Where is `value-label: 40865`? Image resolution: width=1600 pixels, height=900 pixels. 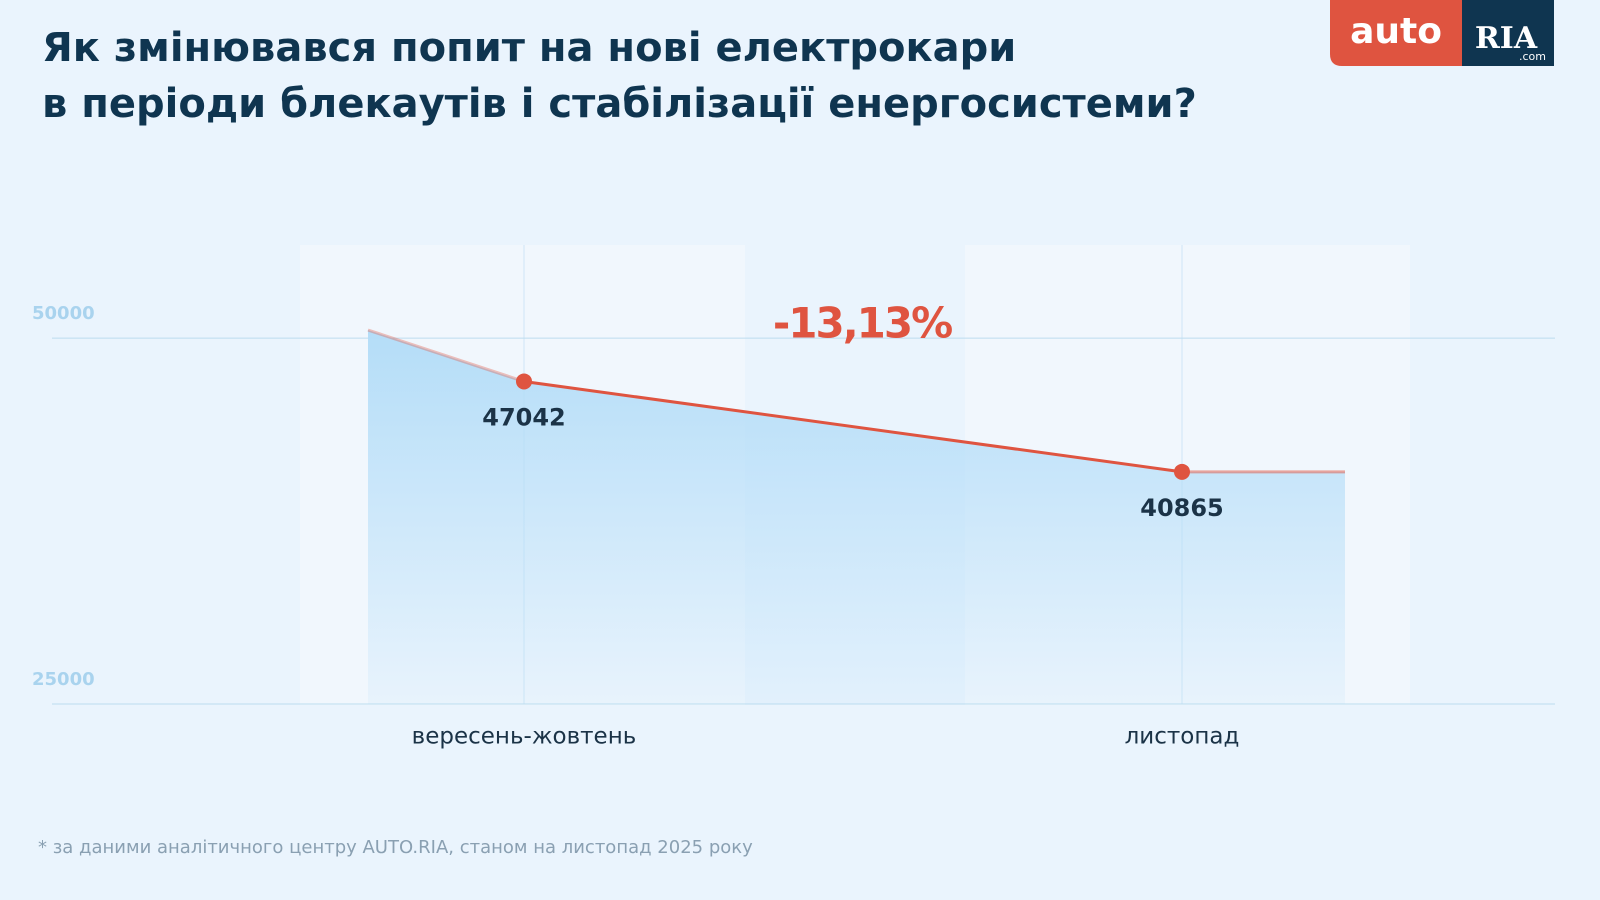 value-label: 40865 is located at coordinates (1182, 508).